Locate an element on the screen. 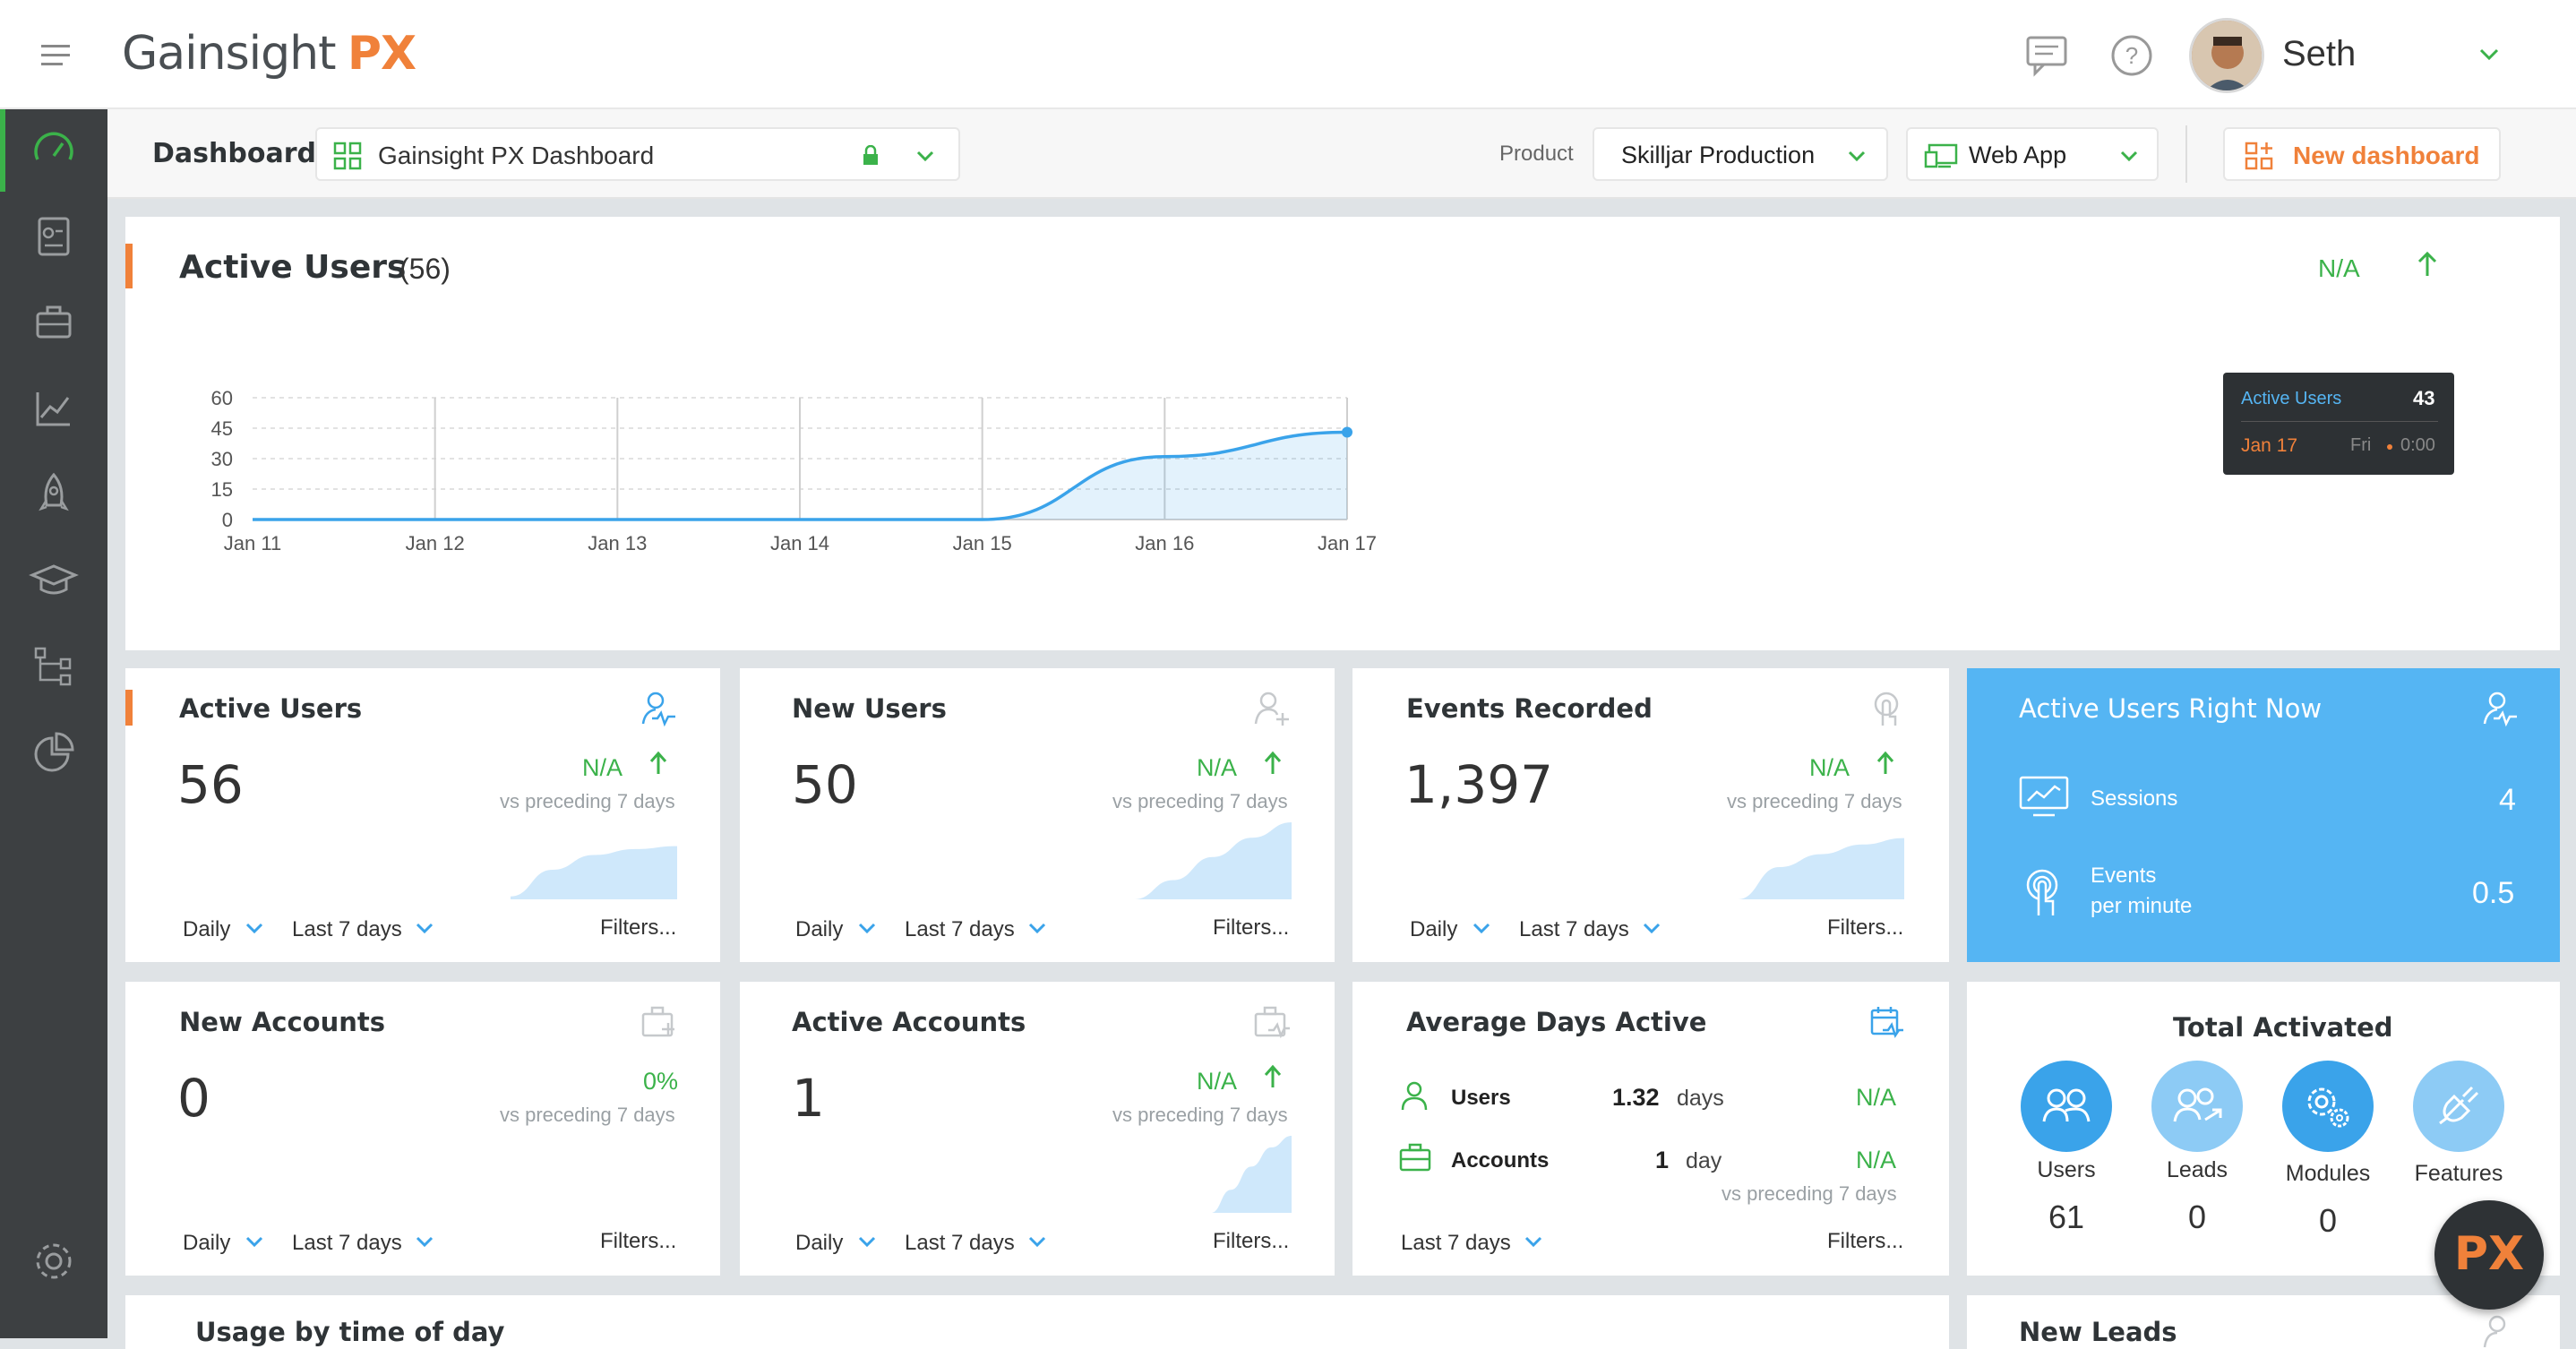  accounts-label: Accounts is located at coordinates (1500, 1160).